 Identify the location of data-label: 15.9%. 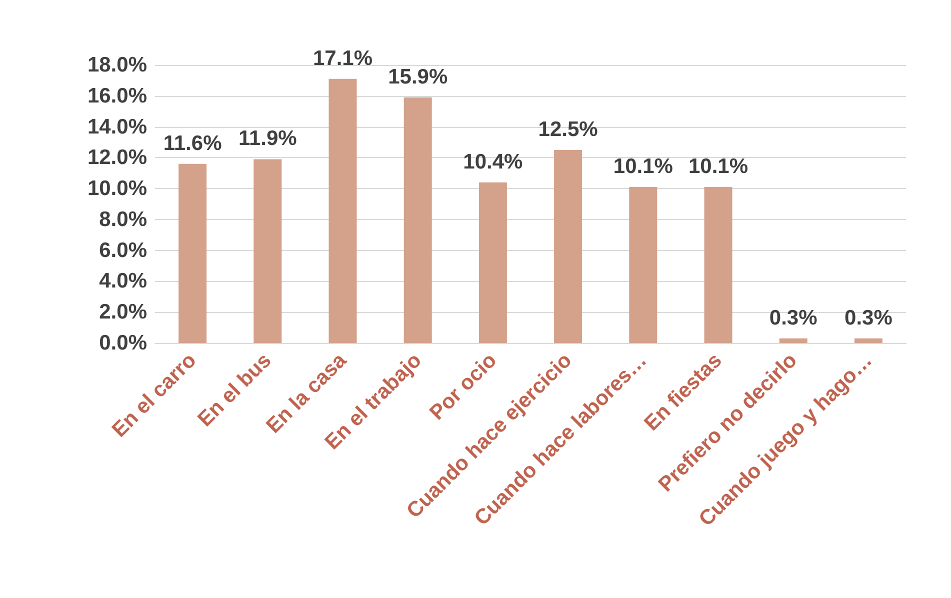
(418, 76).